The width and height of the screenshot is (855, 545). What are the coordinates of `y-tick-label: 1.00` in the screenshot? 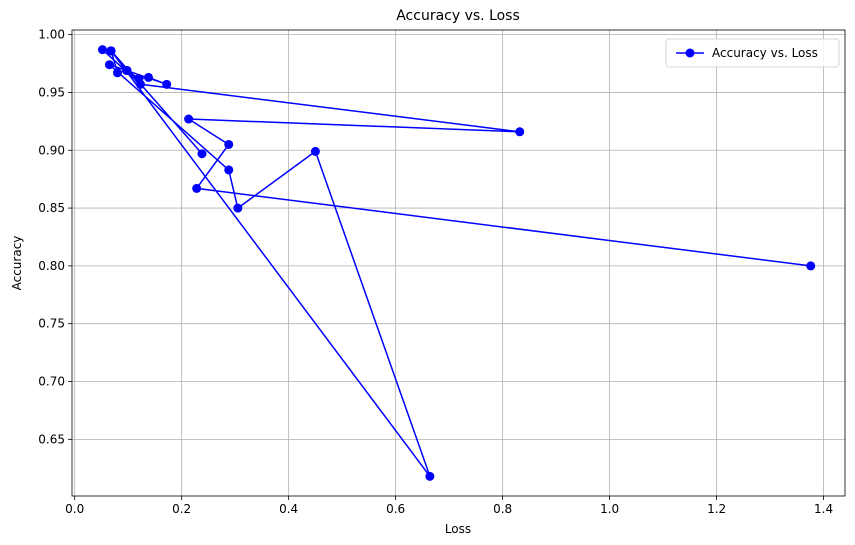 It's located at (51, 35).